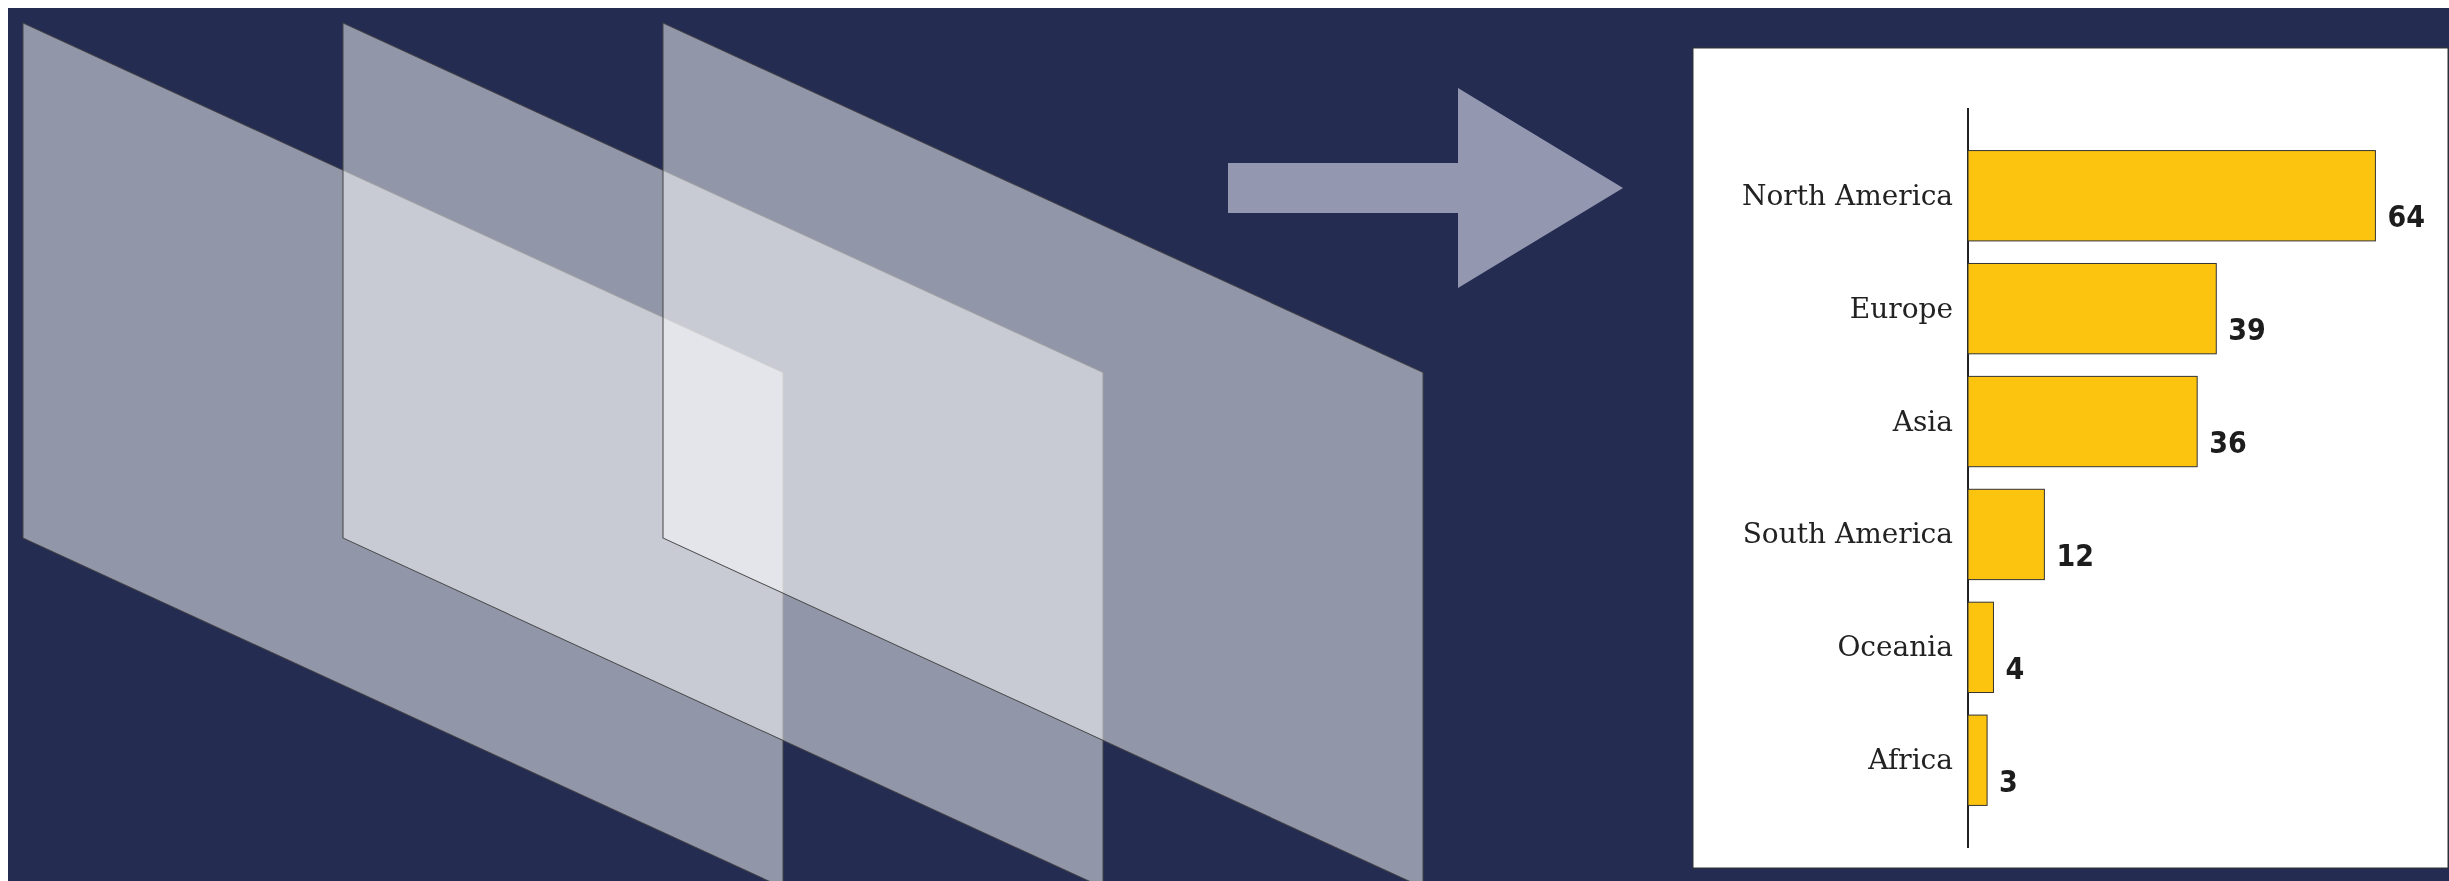  What do you see at coordinates (2075, 556) in the screenshot?
I see `data-label: 12` at bounding box center [2075, 556].